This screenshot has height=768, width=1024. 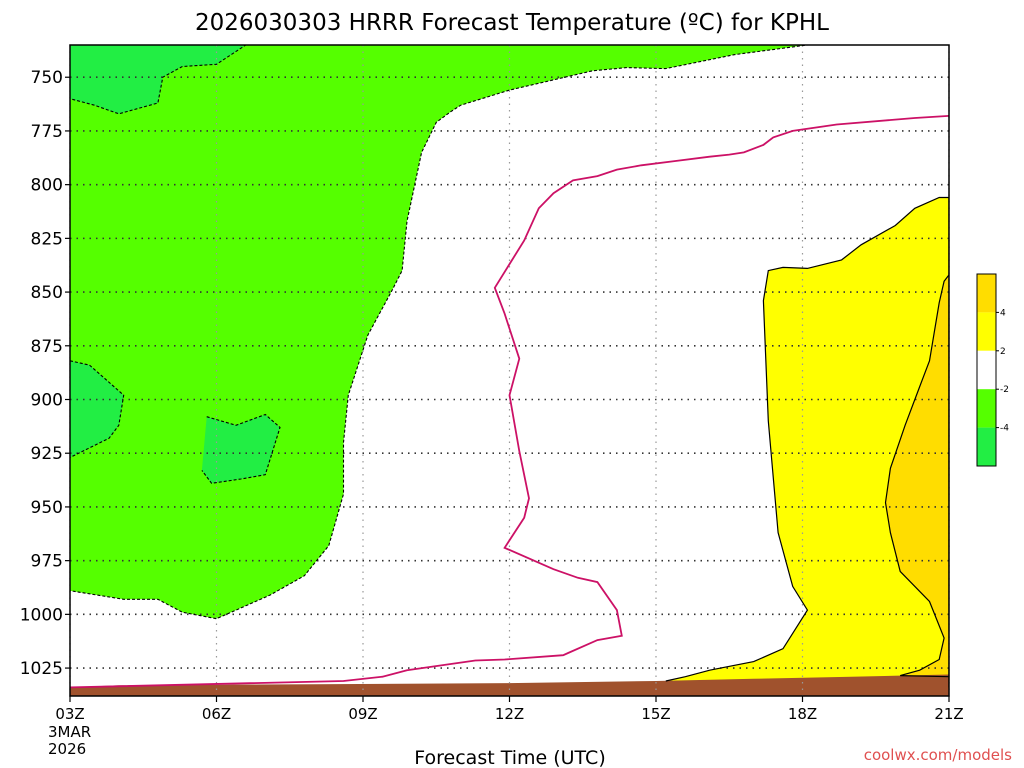 I want to click on contour-line-positive, so click(x=916, y=476).